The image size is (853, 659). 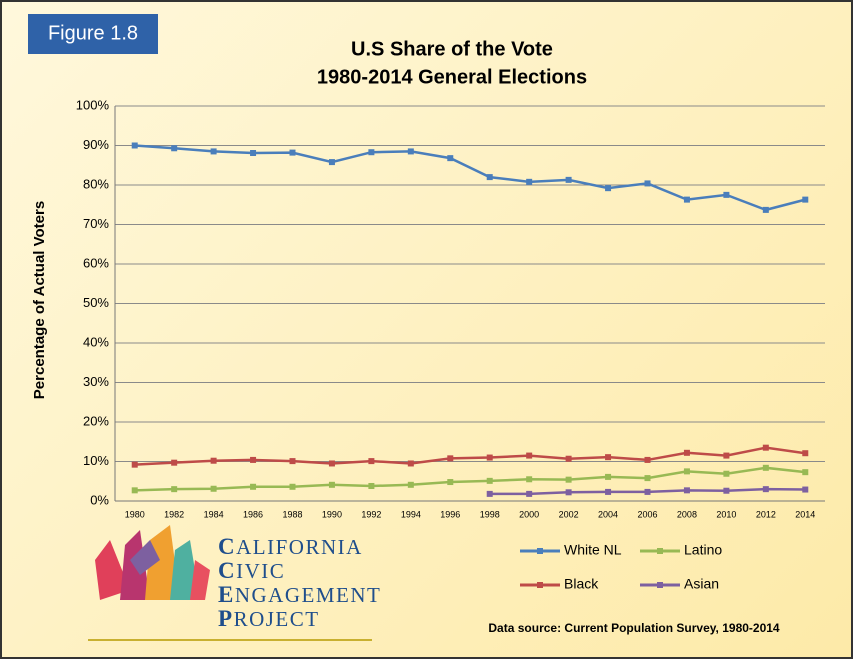 I want to click on legend-label: Asian, so click(x=701, y=584).